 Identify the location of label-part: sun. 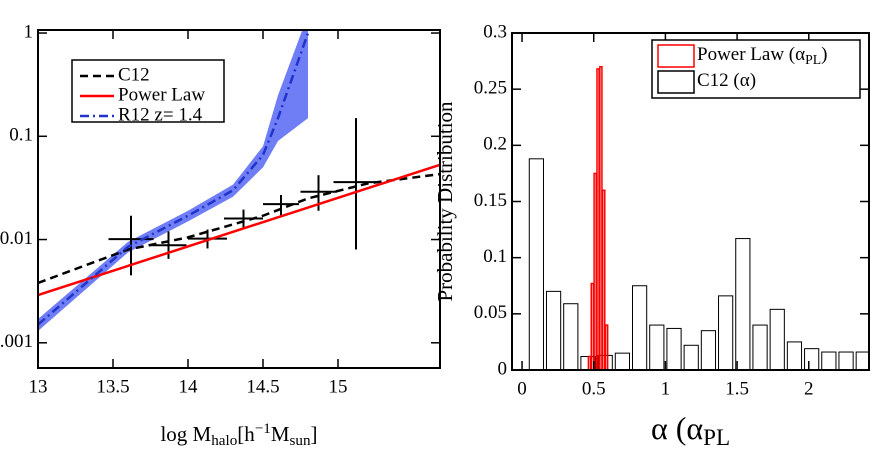
(300, 441).